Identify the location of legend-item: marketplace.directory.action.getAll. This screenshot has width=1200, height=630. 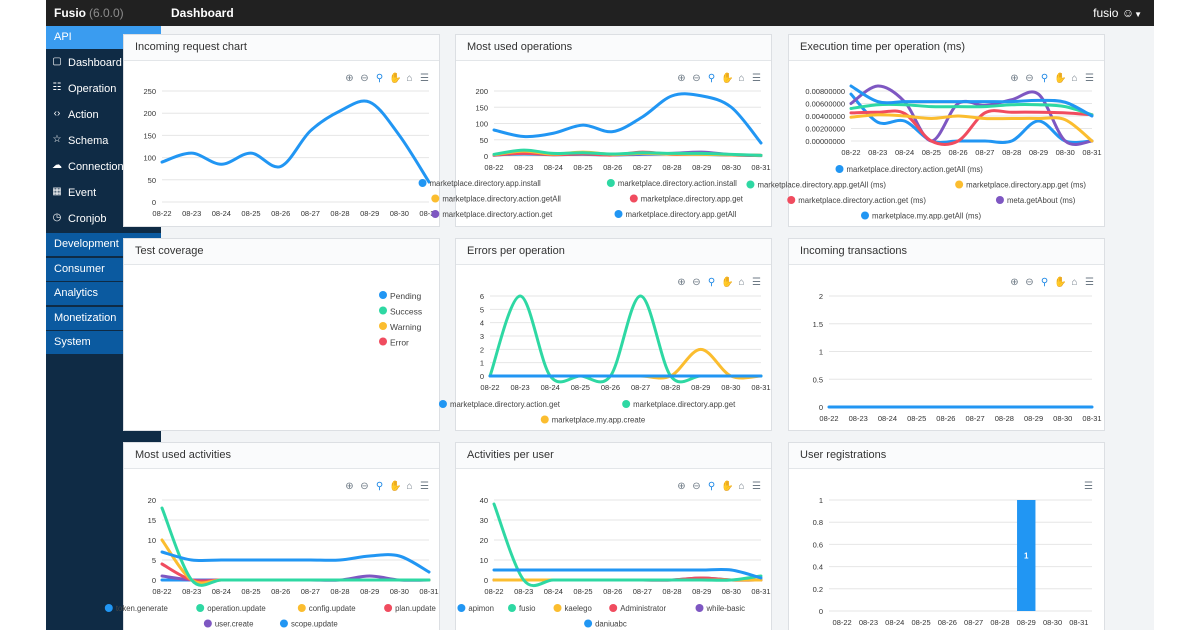
(501, 199).